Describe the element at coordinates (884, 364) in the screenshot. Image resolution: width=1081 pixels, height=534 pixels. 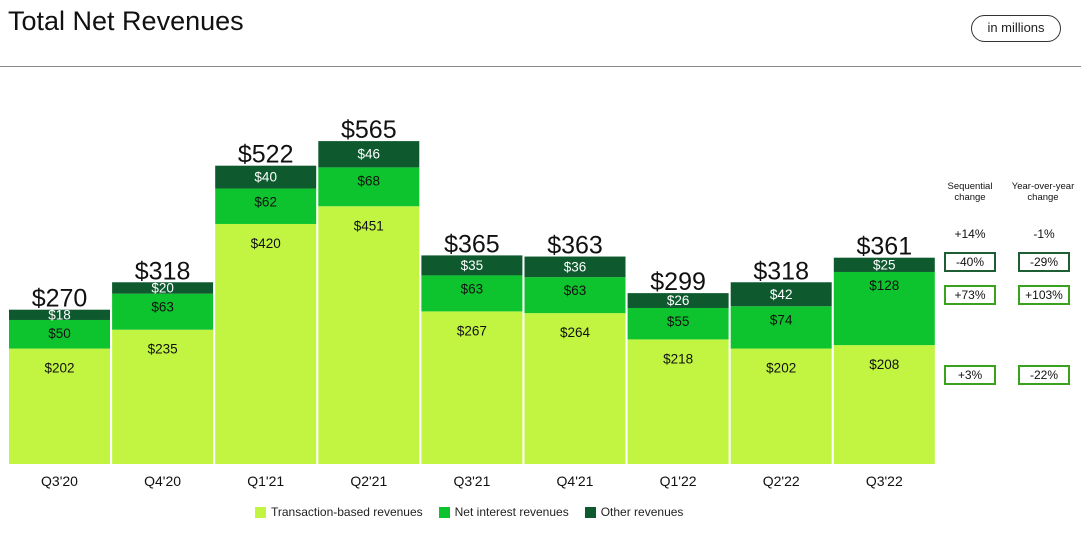
I see `segment-label-transaction: $208` at that location.